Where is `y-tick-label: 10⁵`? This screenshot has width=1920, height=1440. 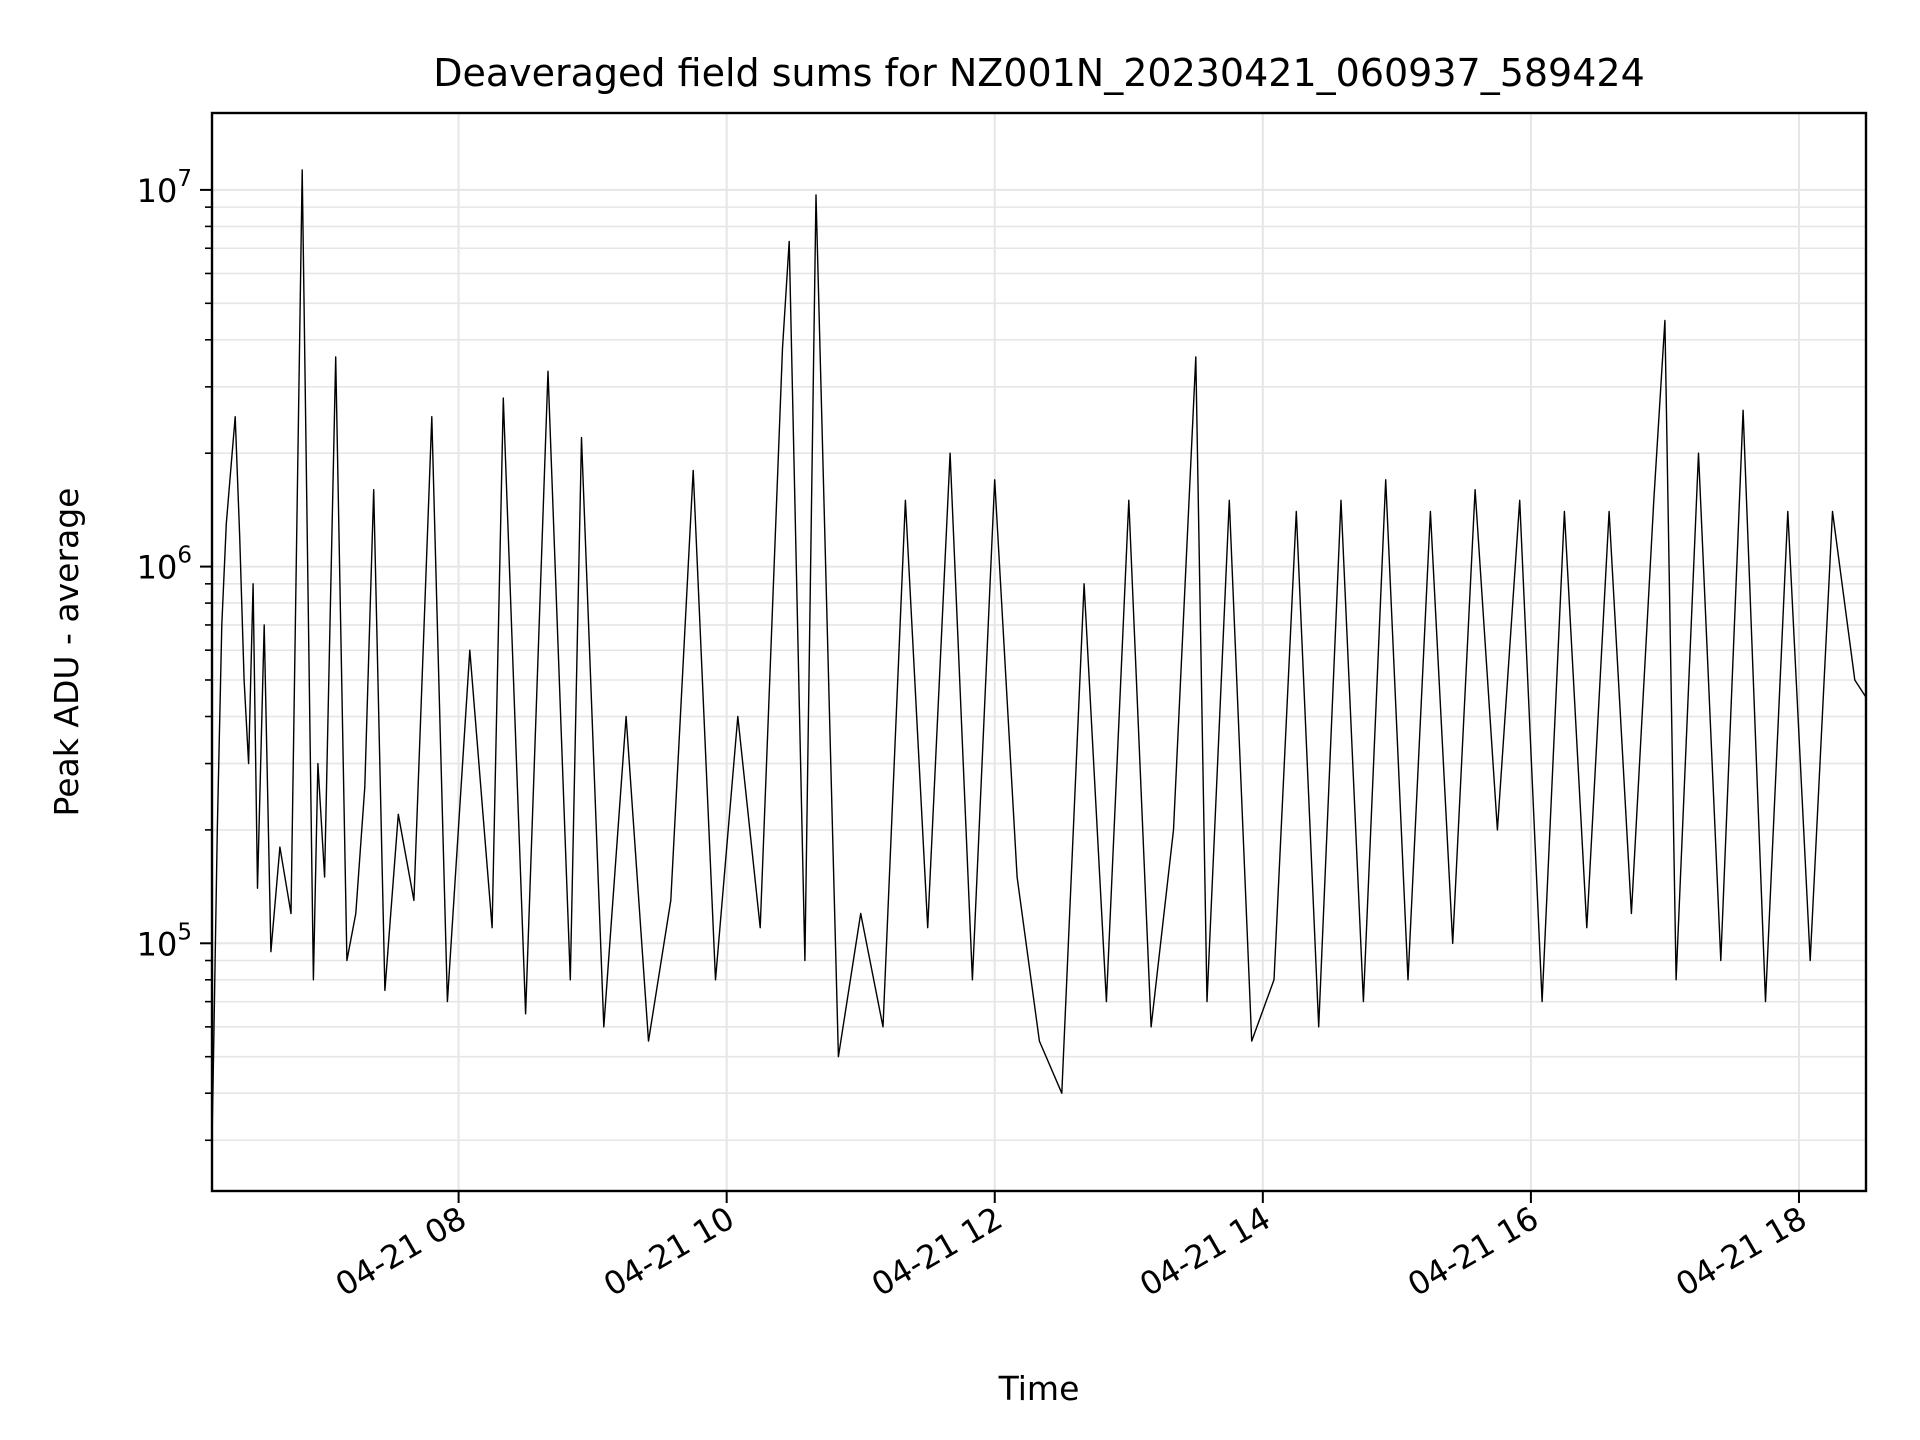
y-tick-label: 10⁵ is located at coordinates (164, 941).